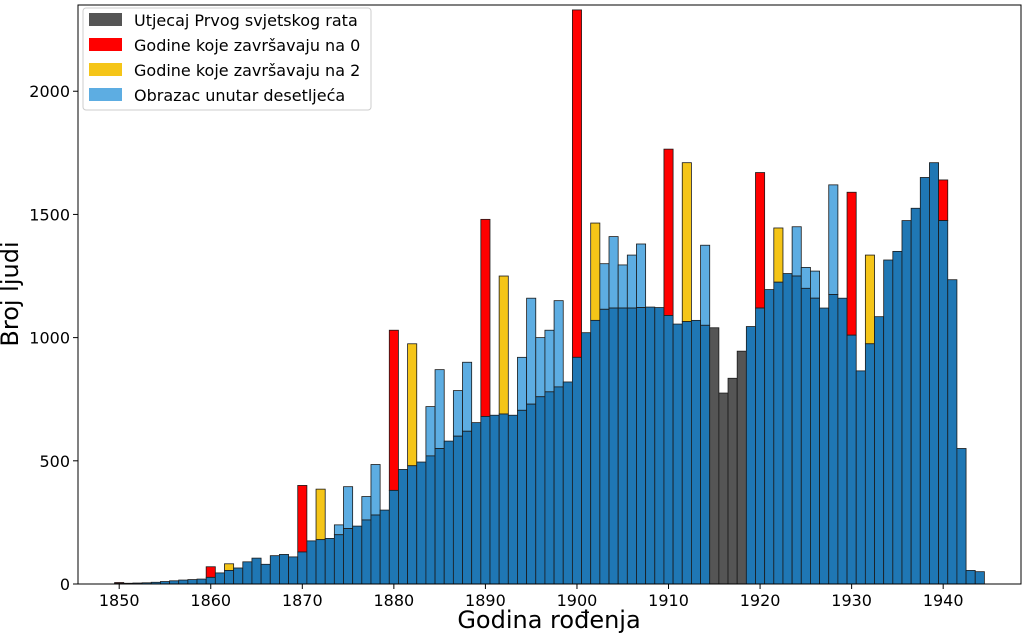  What do you see at coordinates (943, 600) in the screenshot?
I see `x-tick-label: 1940` at bounding box center [943, 600].